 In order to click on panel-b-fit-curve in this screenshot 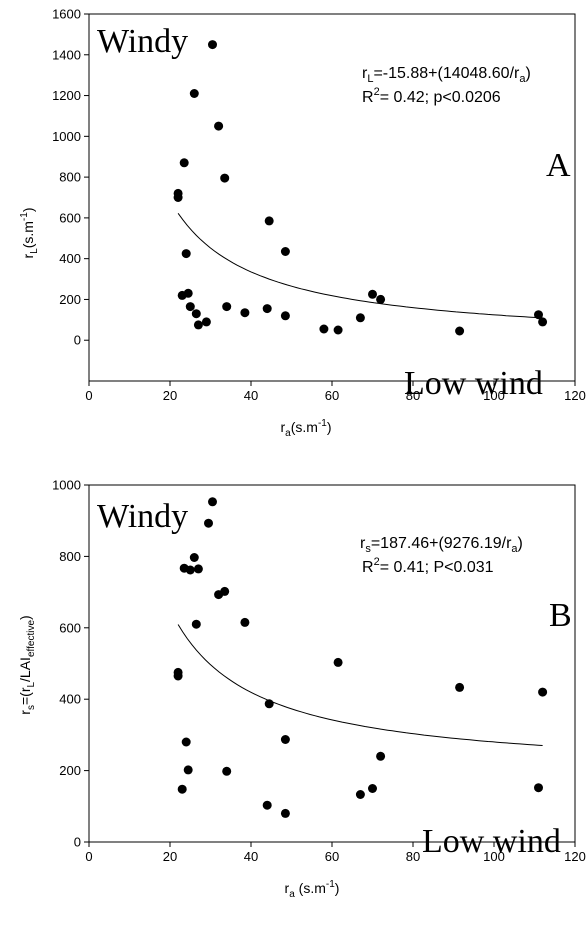, I will do `click(360, 685)`.